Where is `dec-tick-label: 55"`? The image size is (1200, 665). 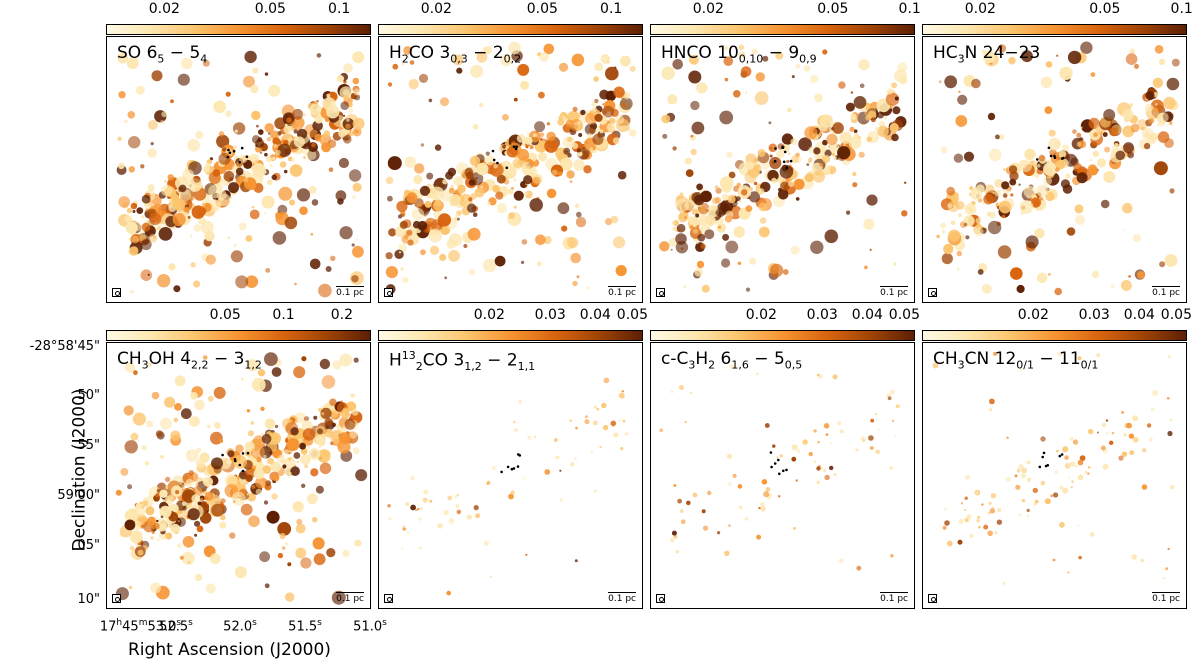 dec-tick-label: 55" is located at coordinates (88, 445).